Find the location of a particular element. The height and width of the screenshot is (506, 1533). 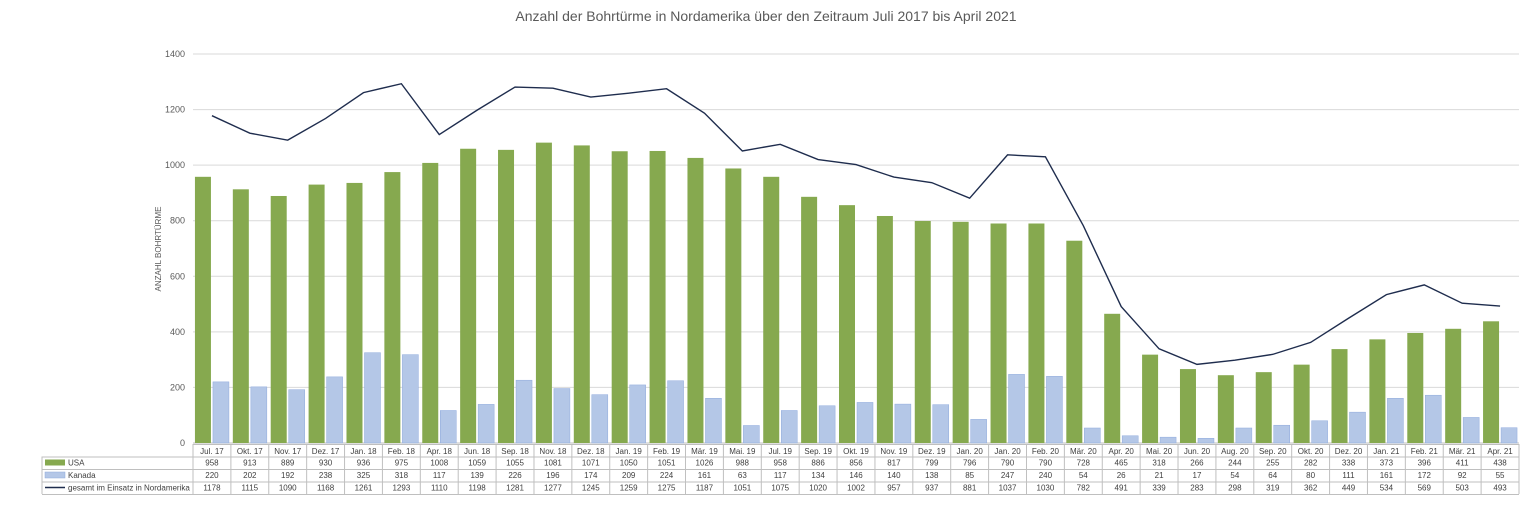

legend-label: USA is located at coordinates (76, 463).